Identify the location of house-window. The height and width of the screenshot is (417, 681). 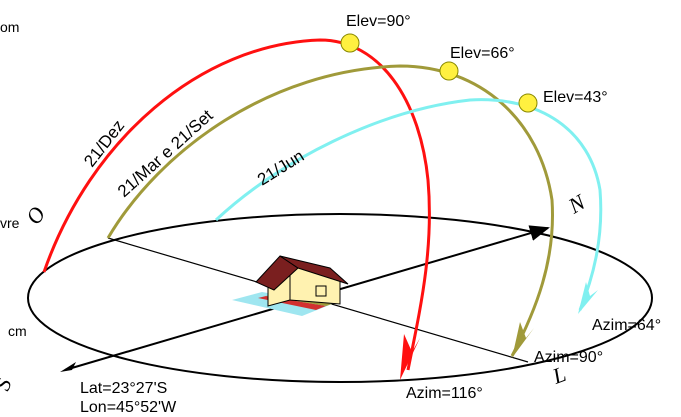
(321, 291).